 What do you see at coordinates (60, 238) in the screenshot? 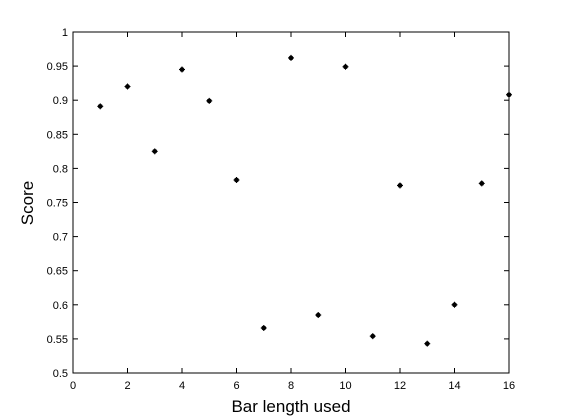
I see `y-tick-label: 0.7` at bounding box center [60, 238].